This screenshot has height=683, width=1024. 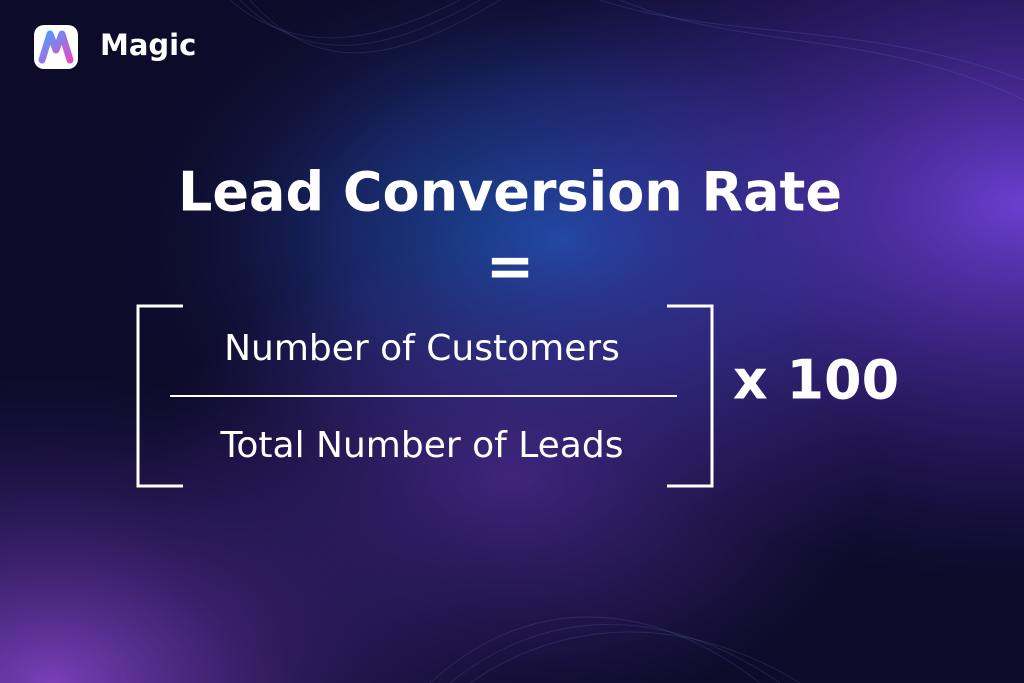 I want to click on brand-name: Magic, so click(x=148, y=45).